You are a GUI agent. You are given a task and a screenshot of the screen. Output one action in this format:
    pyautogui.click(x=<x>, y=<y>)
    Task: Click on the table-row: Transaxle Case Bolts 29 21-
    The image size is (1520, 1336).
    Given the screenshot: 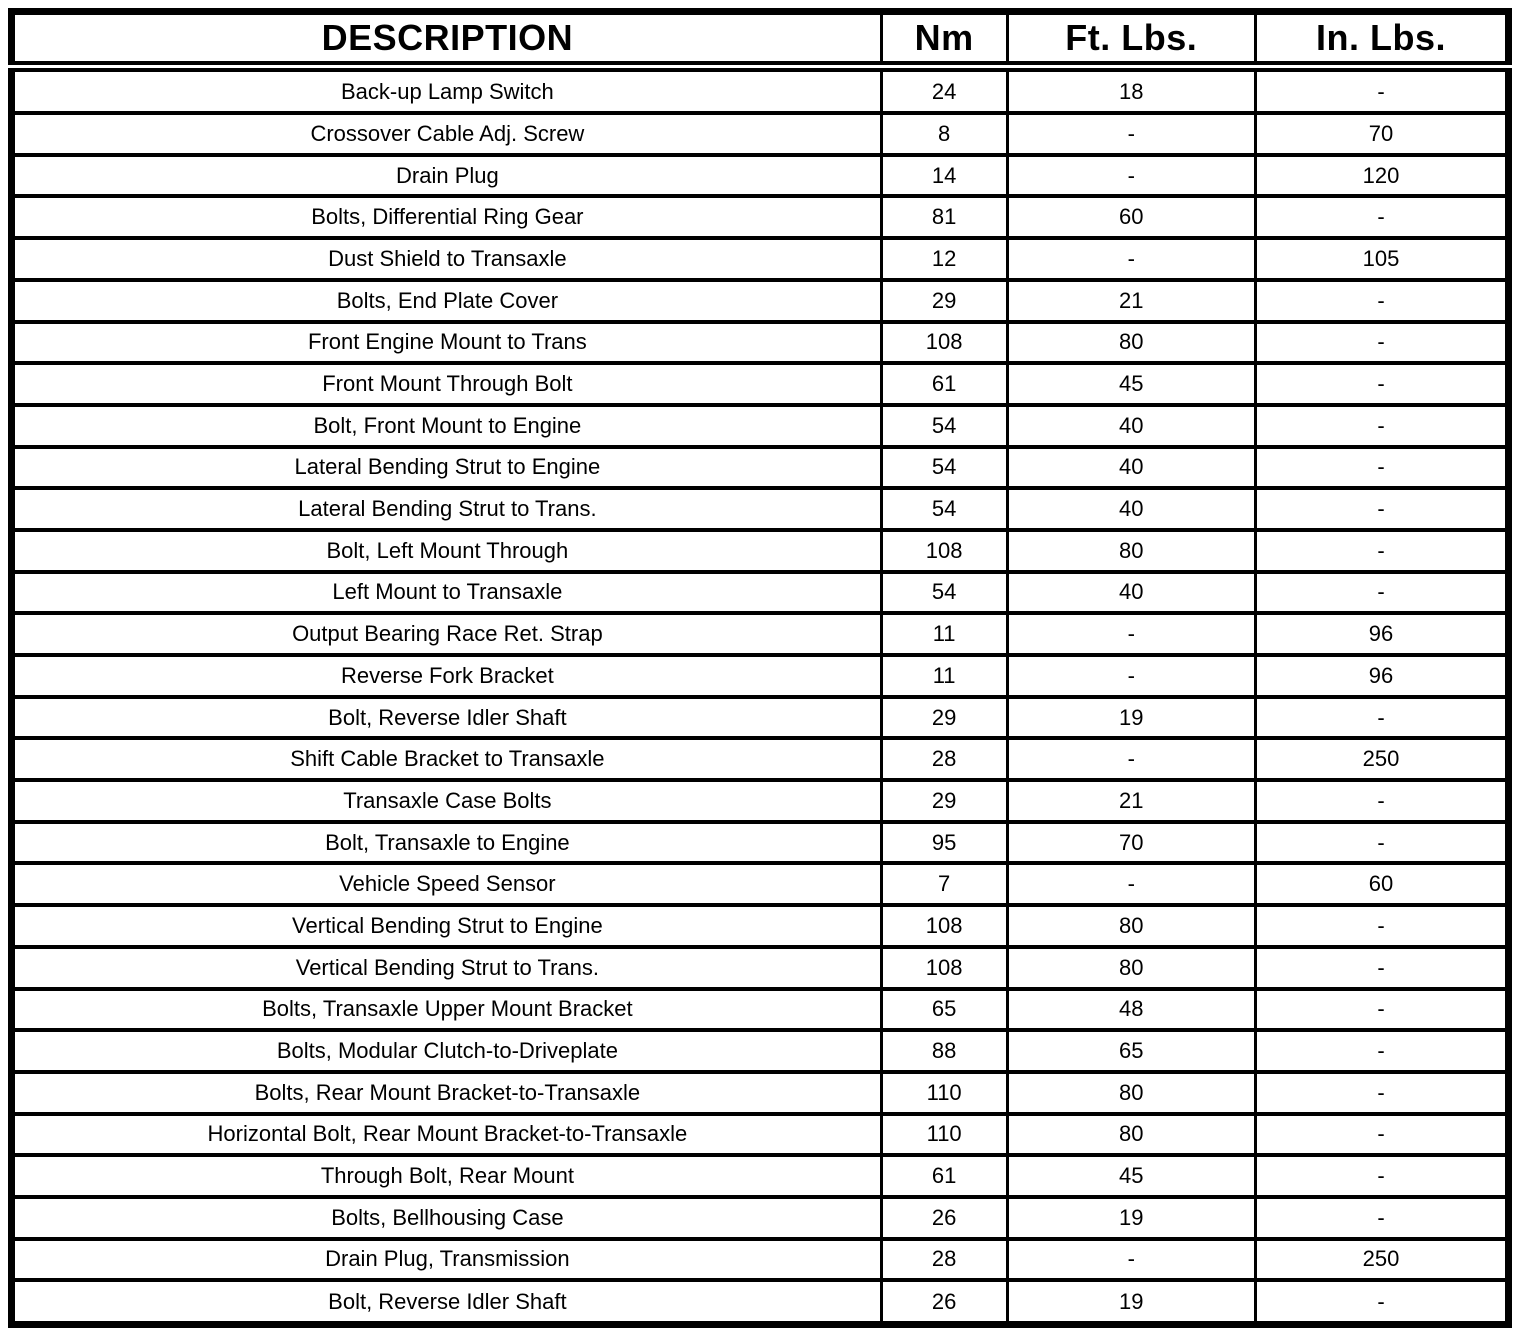 What is the action you would take?
    pyautogui.click(x=760, y=801)
    